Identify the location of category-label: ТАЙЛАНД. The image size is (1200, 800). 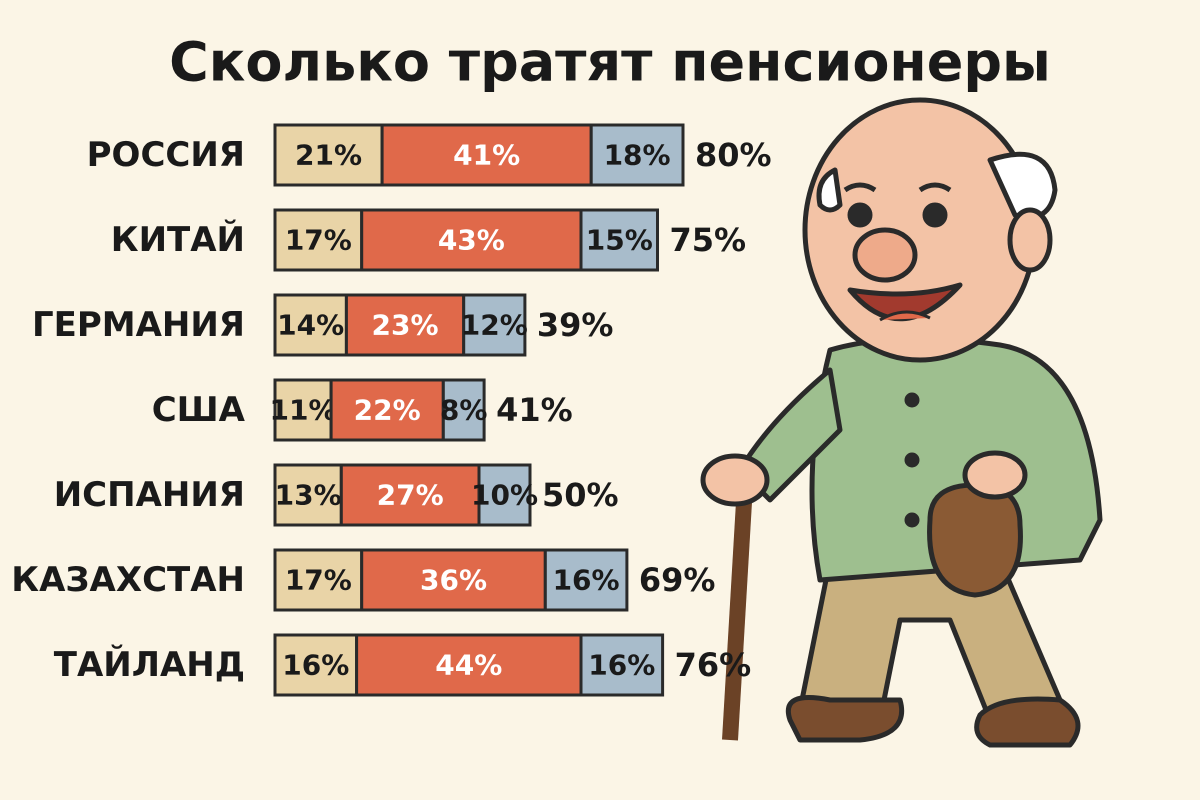
(149, 664).